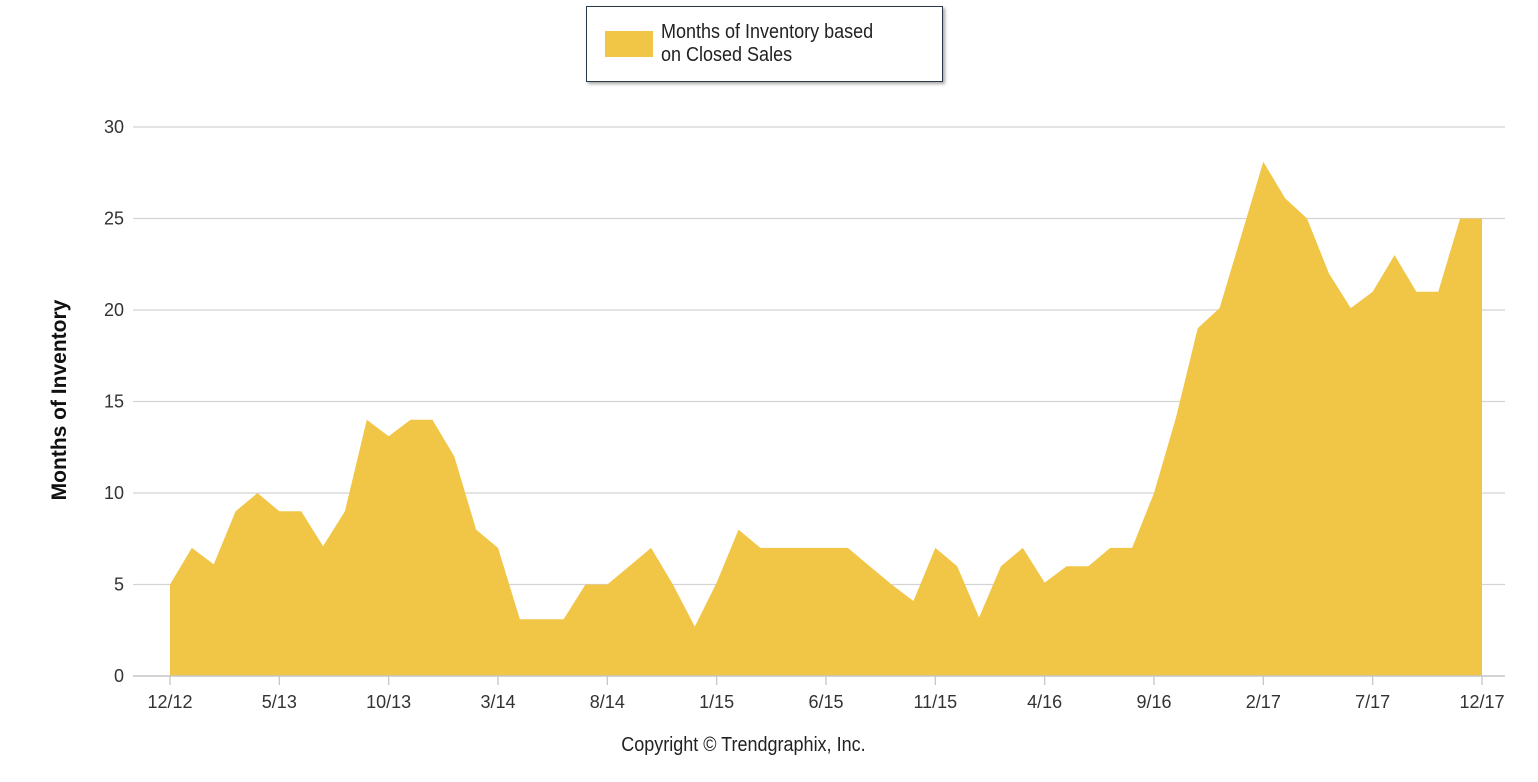 The image size is (1538, 782). Describe the element at coordinates (1372, 702) in the screenshot. I see `x-tick-label: 7/17` at that location.